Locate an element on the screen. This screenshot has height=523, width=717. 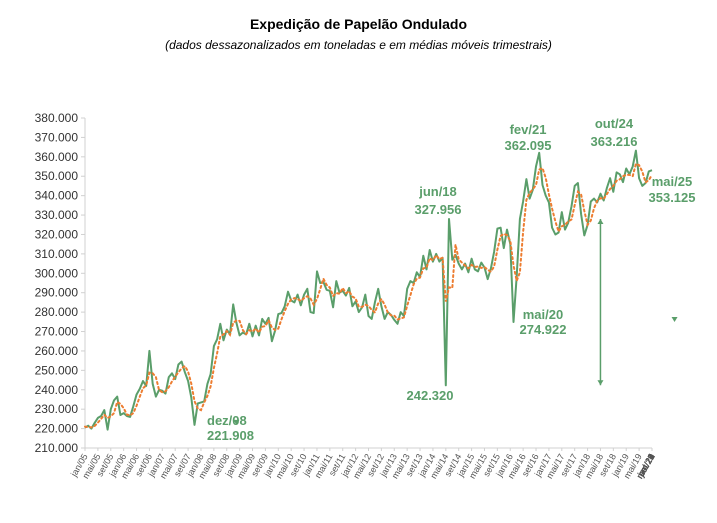
annotation-value: 221.908 is located at coordinates (230, 435).